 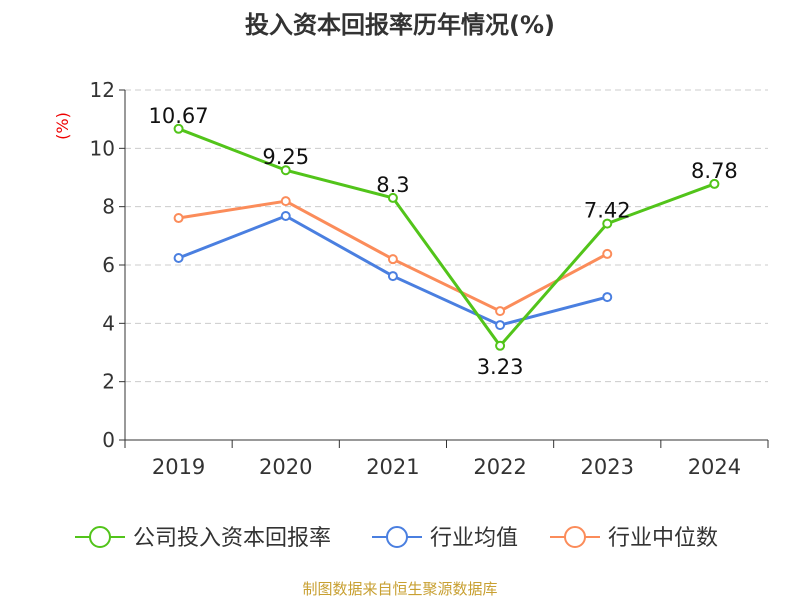 I want to click on y-tick-label: 2, so click(x=108, y=382).